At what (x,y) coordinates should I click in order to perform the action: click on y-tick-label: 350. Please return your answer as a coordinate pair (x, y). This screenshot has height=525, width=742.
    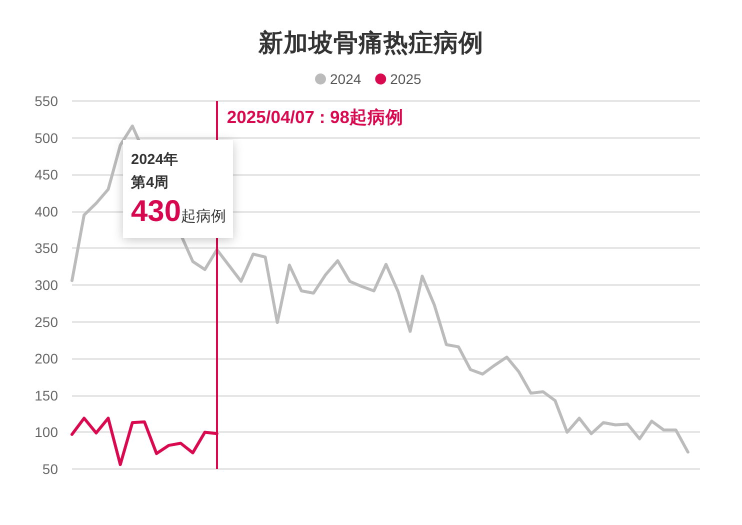
    Looking at the image, I should click on (46, 248).